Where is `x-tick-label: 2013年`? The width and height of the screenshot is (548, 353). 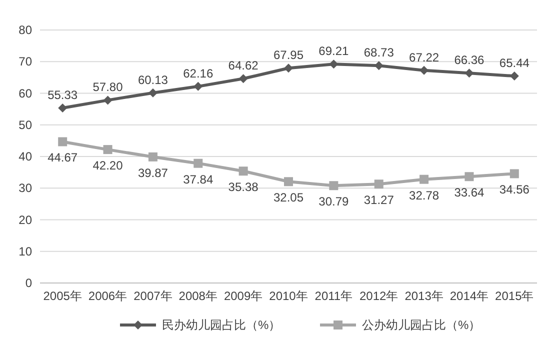
x-tick-label: 2013年 is located at coordinates (424, 296).